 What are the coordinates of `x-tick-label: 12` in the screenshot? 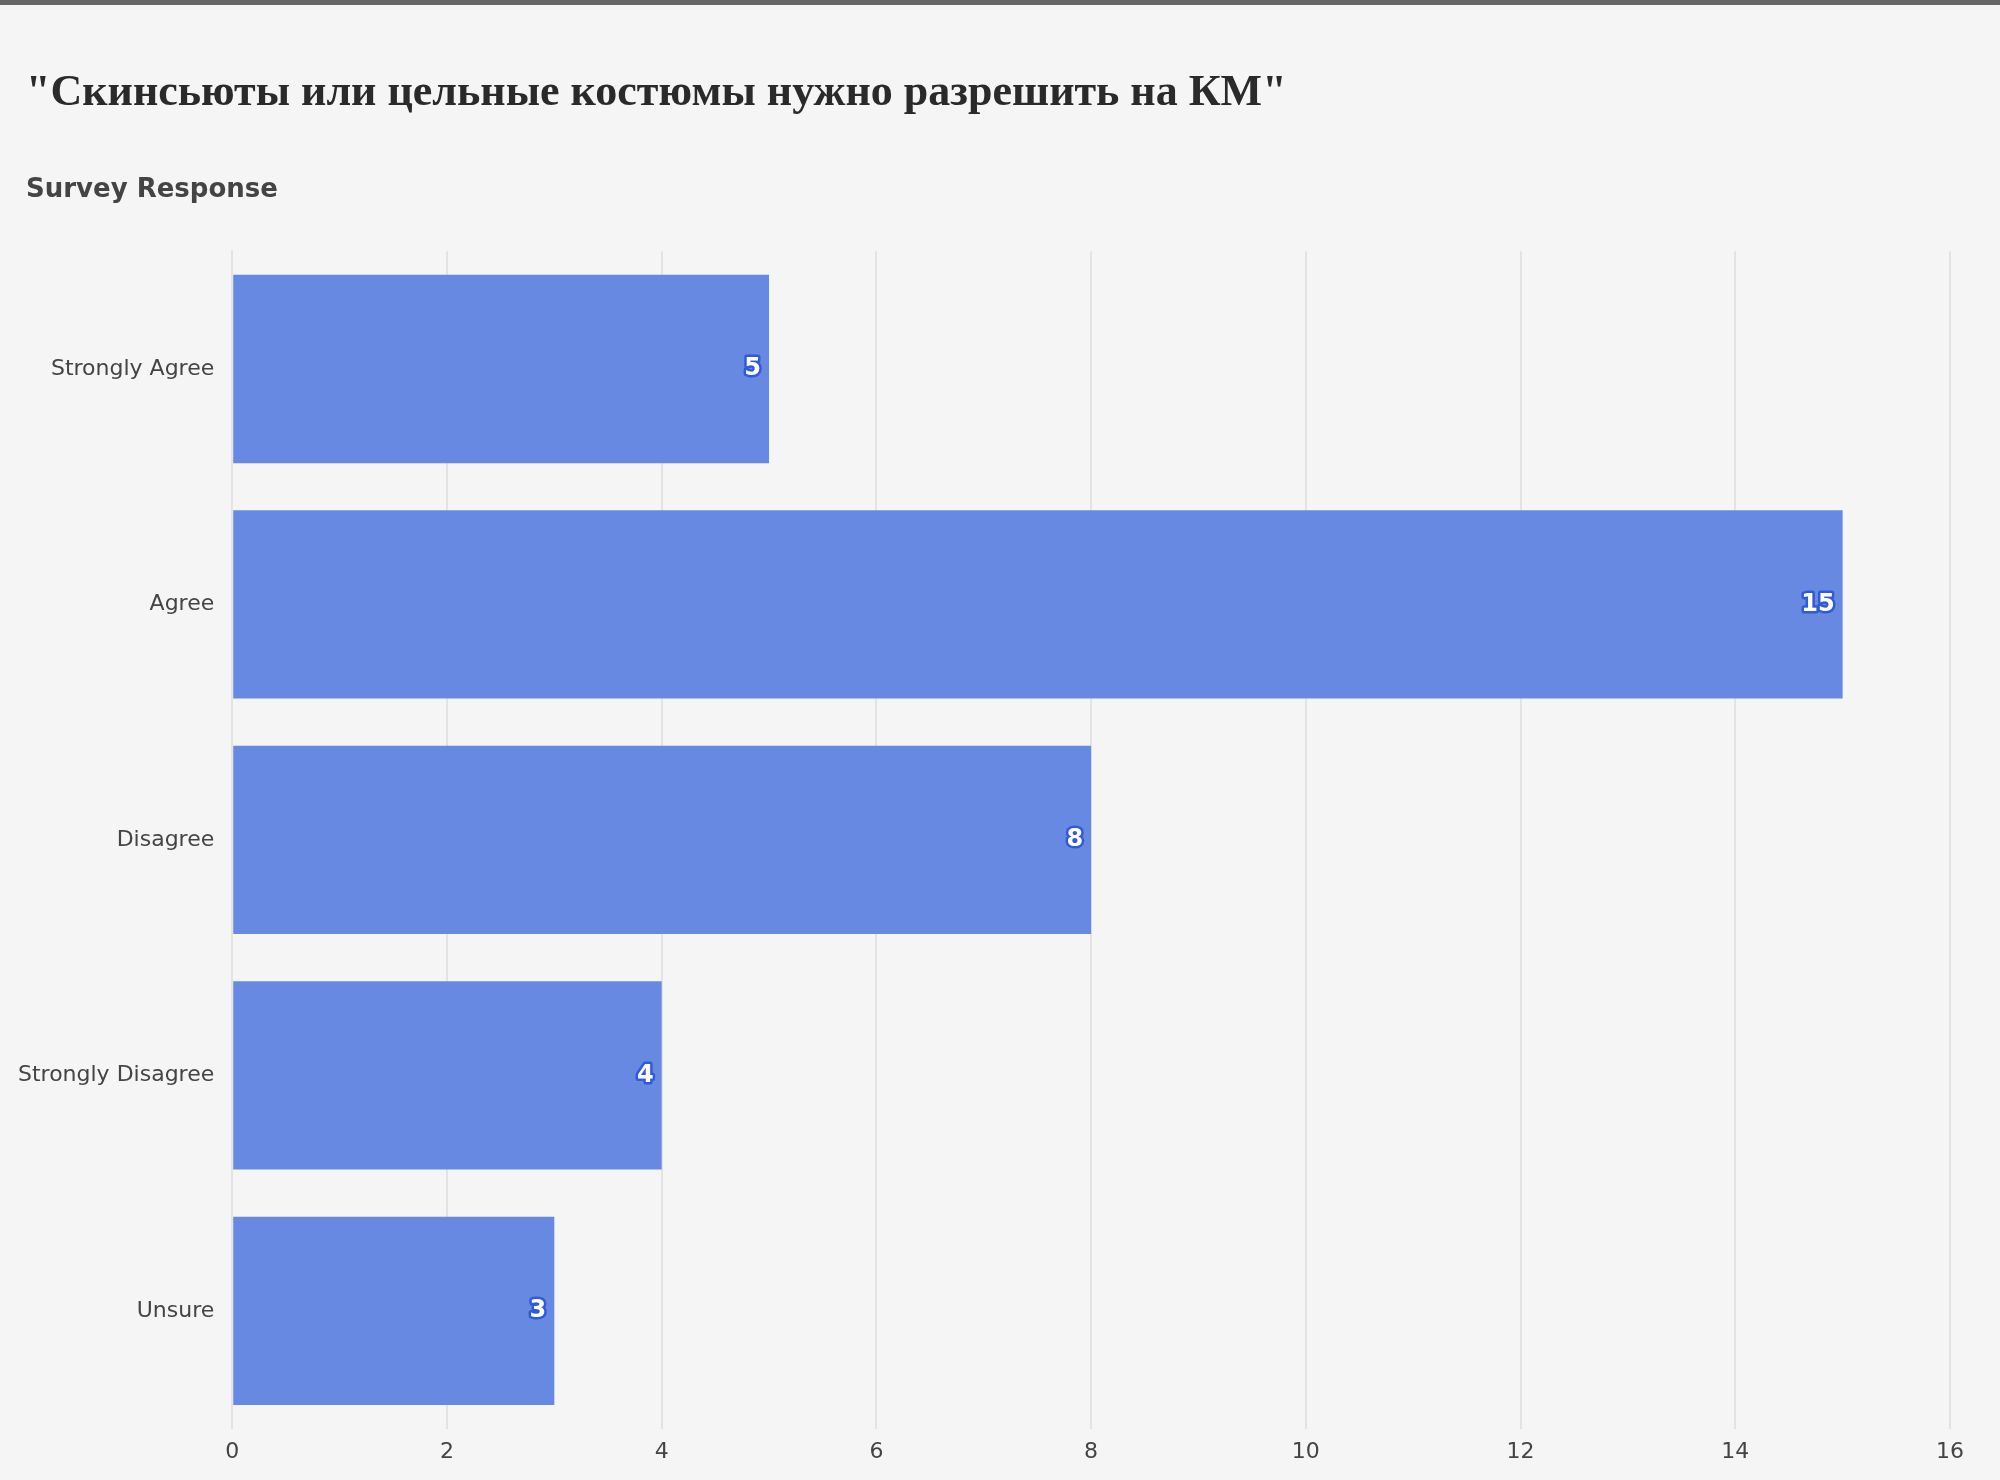 It's located at (1520, 1450).